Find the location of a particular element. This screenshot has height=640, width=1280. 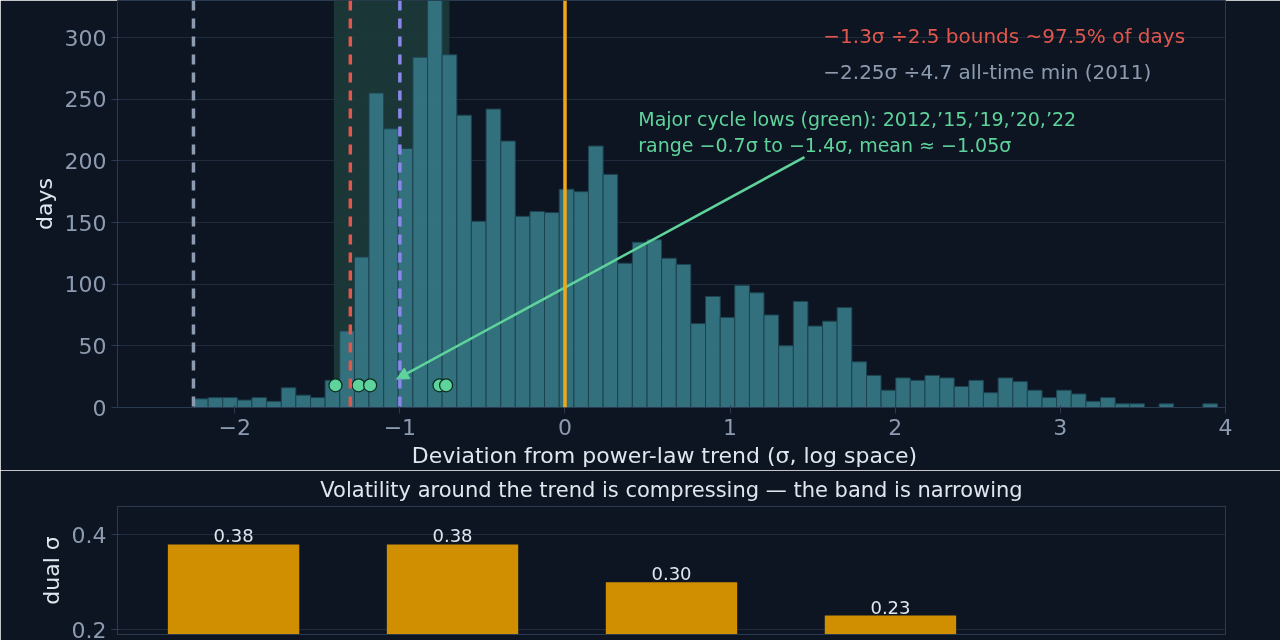

y-tick-label: 250 is located at coordinates (85, 100).